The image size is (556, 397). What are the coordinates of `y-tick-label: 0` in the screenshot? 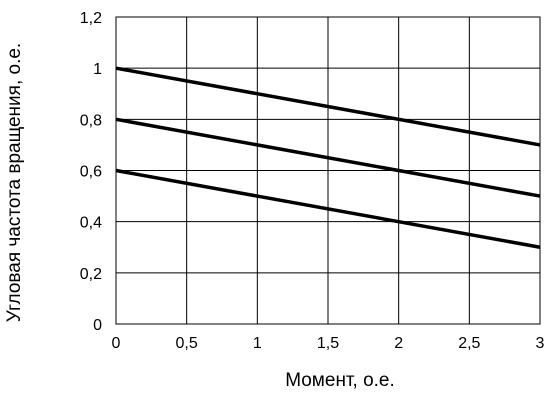 It's located at (97, 325).